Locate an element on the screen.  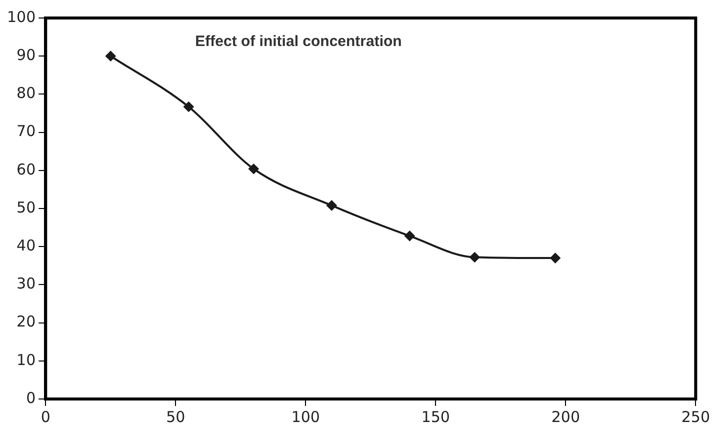
y-tick-label: 10 is located at coordinates (26, 359).